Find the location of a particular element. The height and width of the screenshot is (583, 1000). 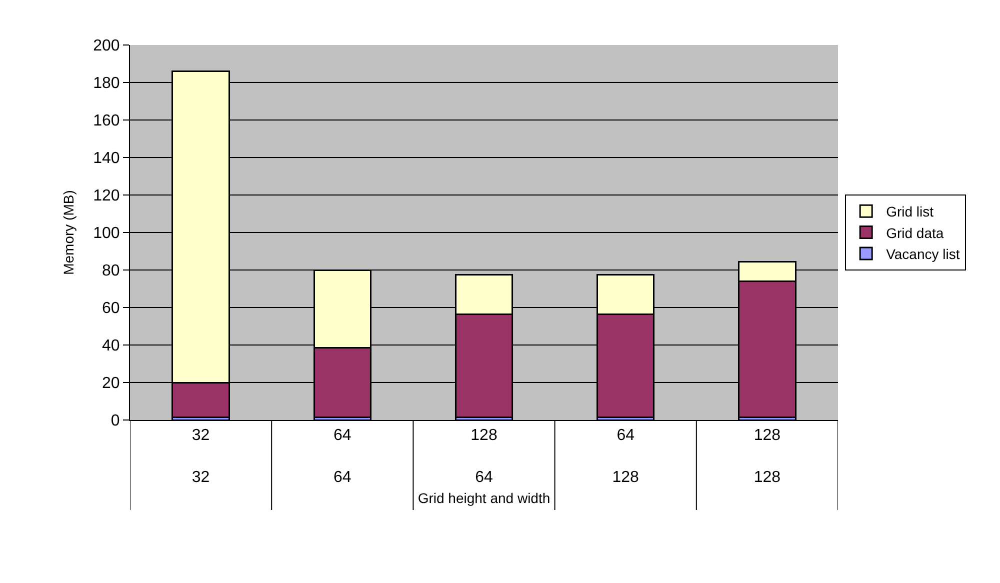

y-tick-label: 0 is located at coordinates (115, 421).